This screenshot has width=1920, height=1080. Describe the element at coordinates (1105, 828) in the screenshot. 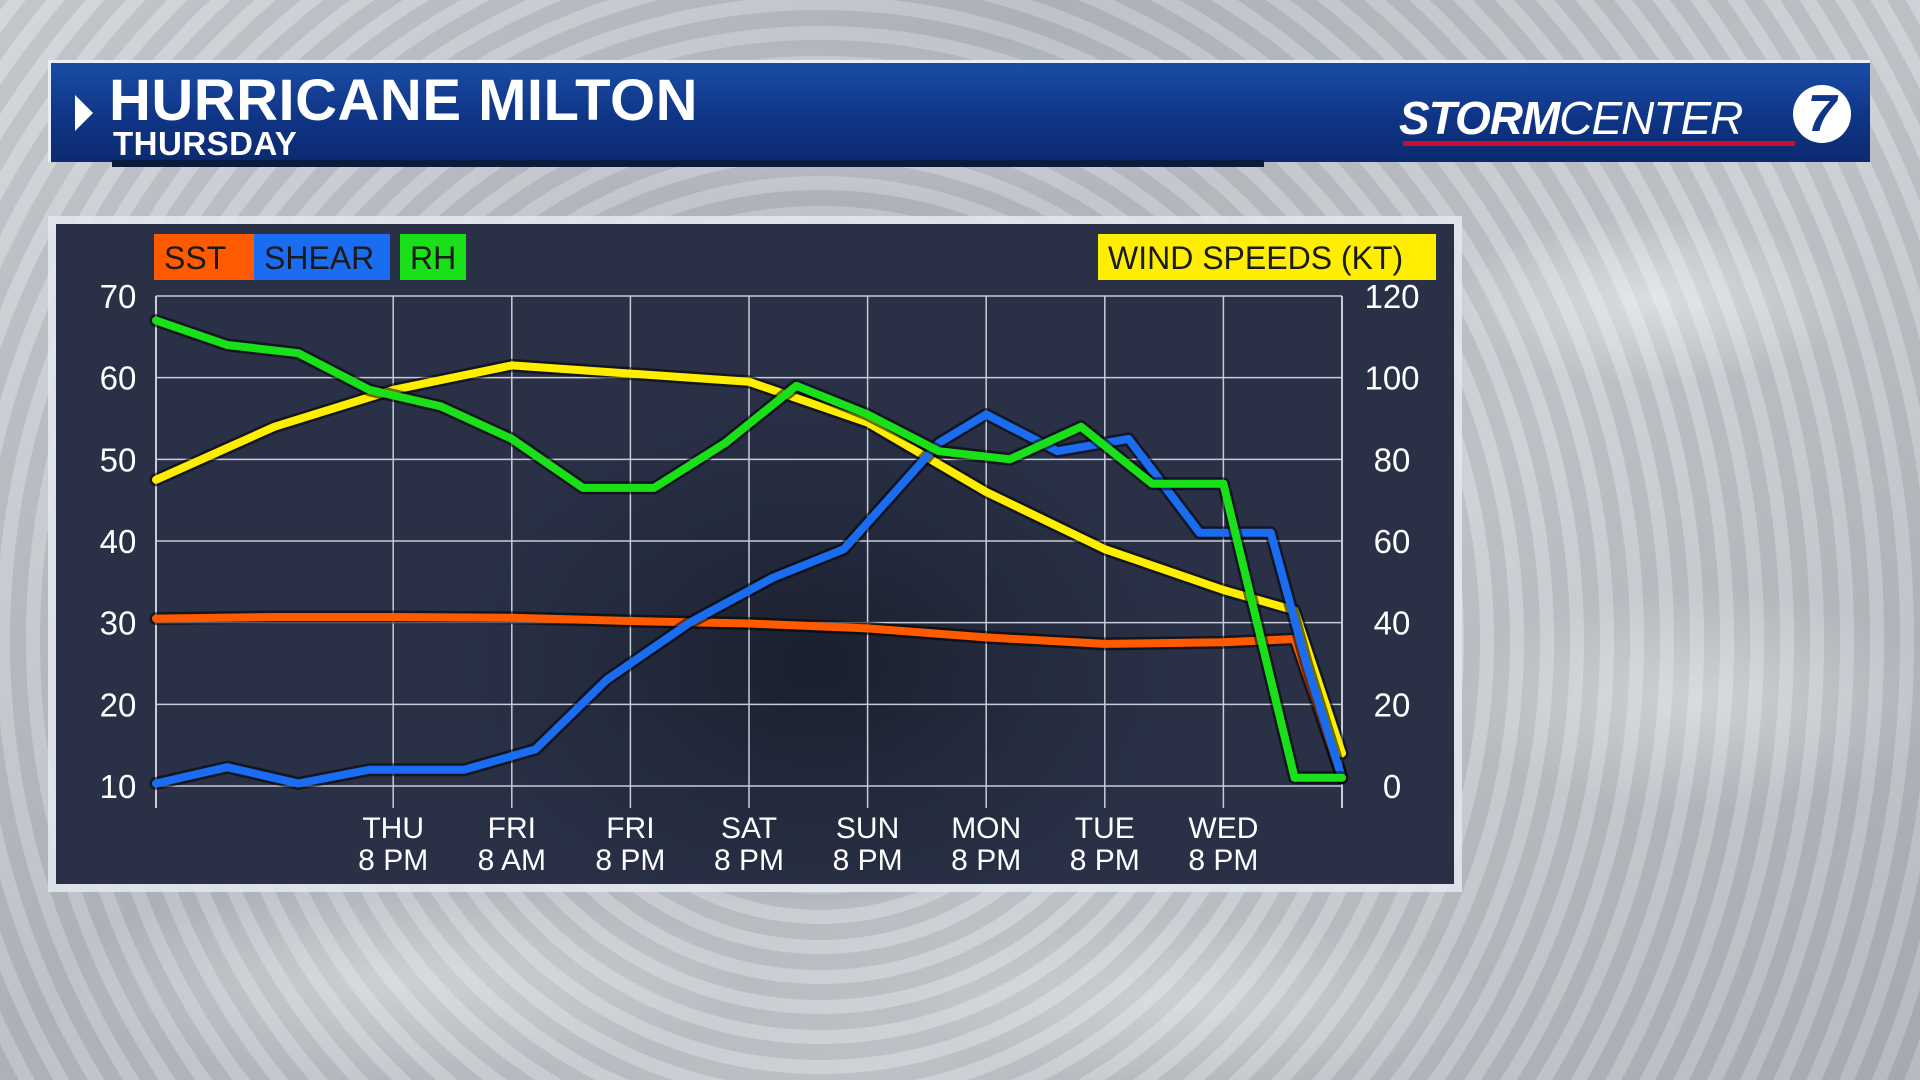

I see `x-axis-tick-label-day: TUE` at that location.